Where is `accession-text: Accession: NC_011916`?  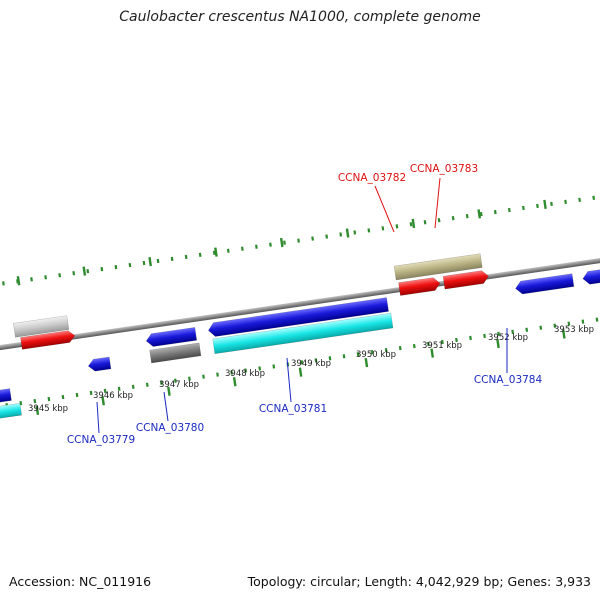 accession-text: Accession: NC_011916 is located at coordinates (80, 581).